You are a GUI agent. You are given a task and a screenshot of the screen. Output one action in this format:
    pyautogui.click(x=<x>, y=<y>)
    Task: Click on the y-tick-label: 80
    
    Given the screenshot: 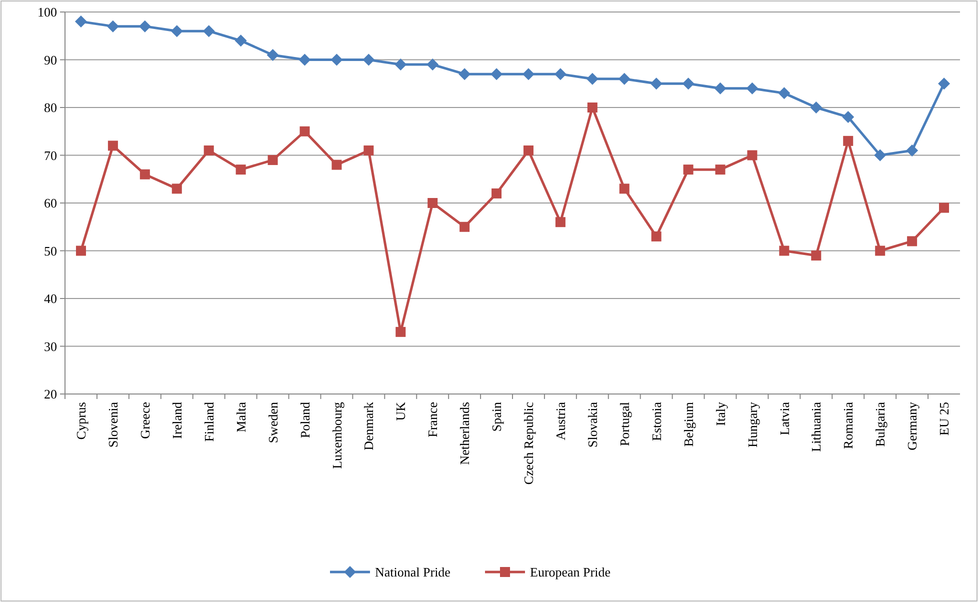 What is the action you would take?
    pyautogui.click(x=50, y=108)
    